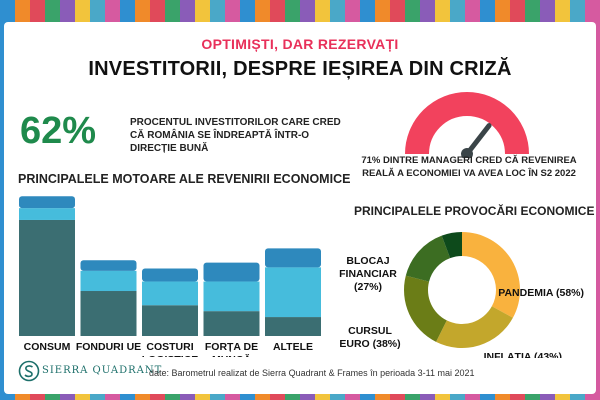 Image resolution: width=600 pixels, height=400 pixels. Describe the element at coordinates (300, 69) in the screenshot. I see `page-title: INVESTITORII, DESPRE IEȘIREA DIN CRIZĂ` at that location.